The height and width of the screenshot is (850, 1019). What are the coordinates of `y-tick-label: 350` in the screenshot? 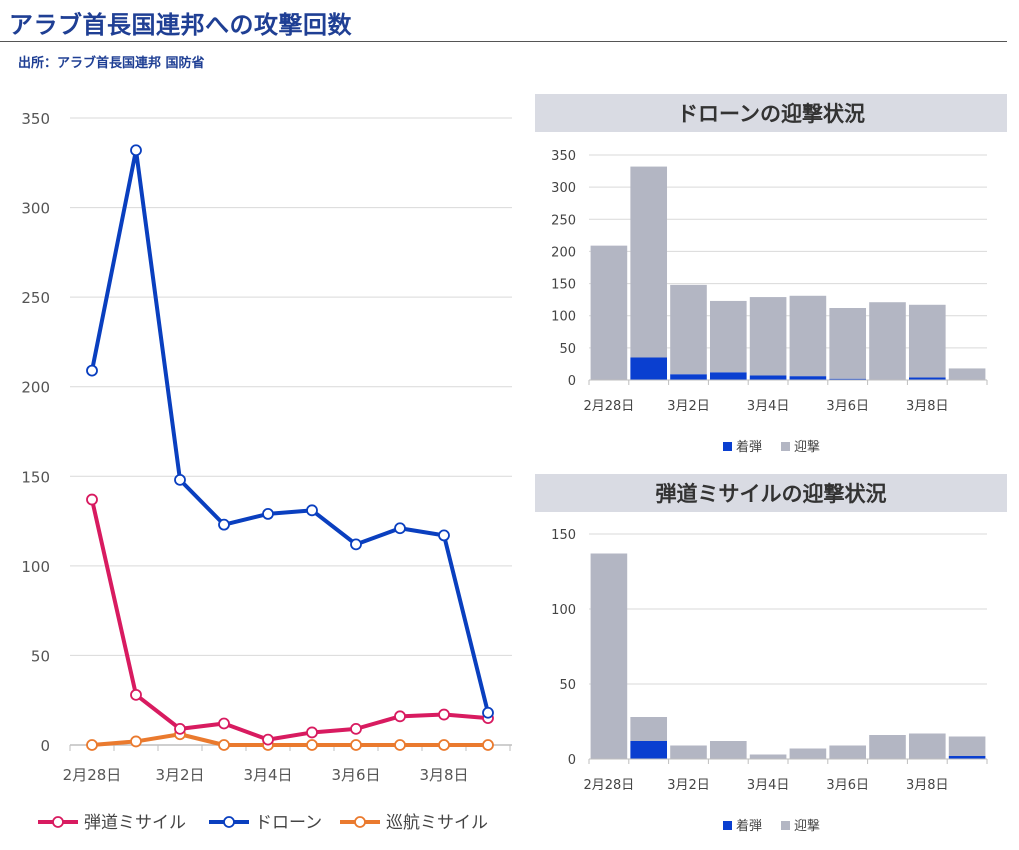 It's located at (35, 119).